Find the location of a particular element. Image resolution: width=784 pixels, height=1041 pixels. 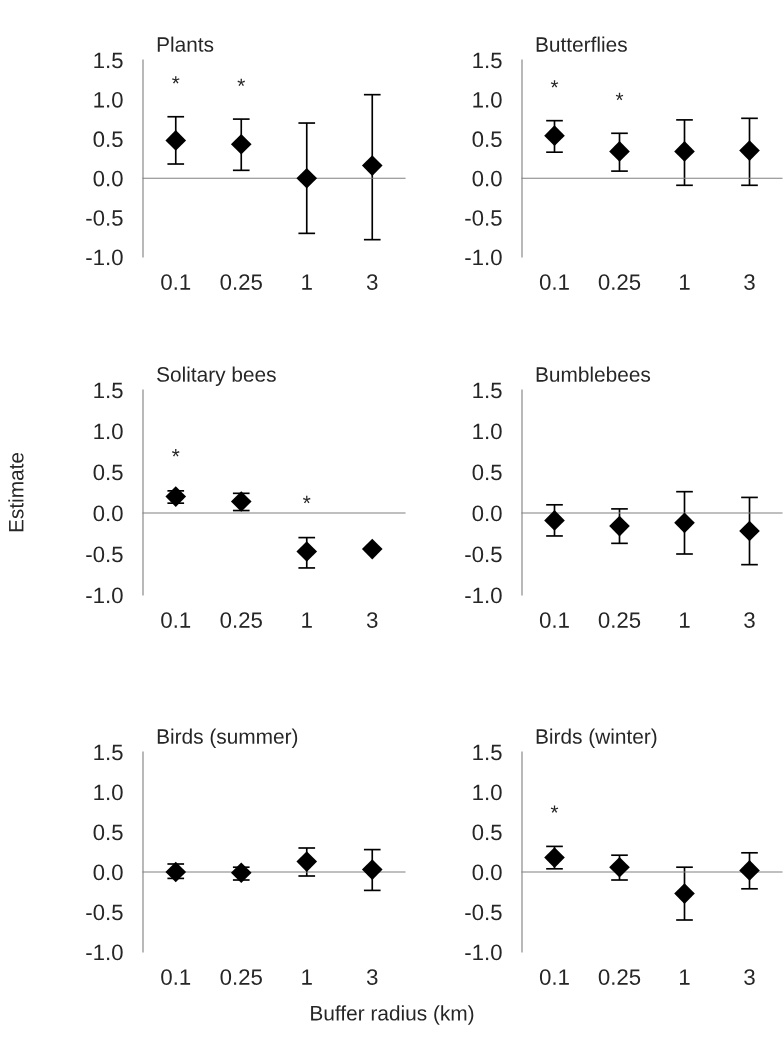

y-axis-title: Estimate is located at coordinates (16, 492).